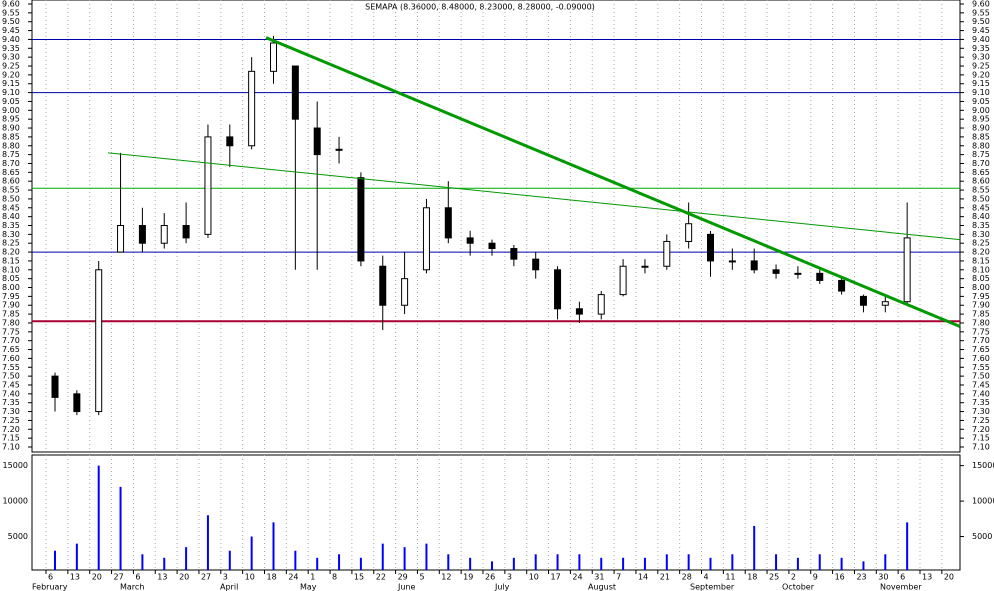  Describe the element at coordinates (981, 83) in the screenshot. I see `y-tick-label: 9.15` at that location.